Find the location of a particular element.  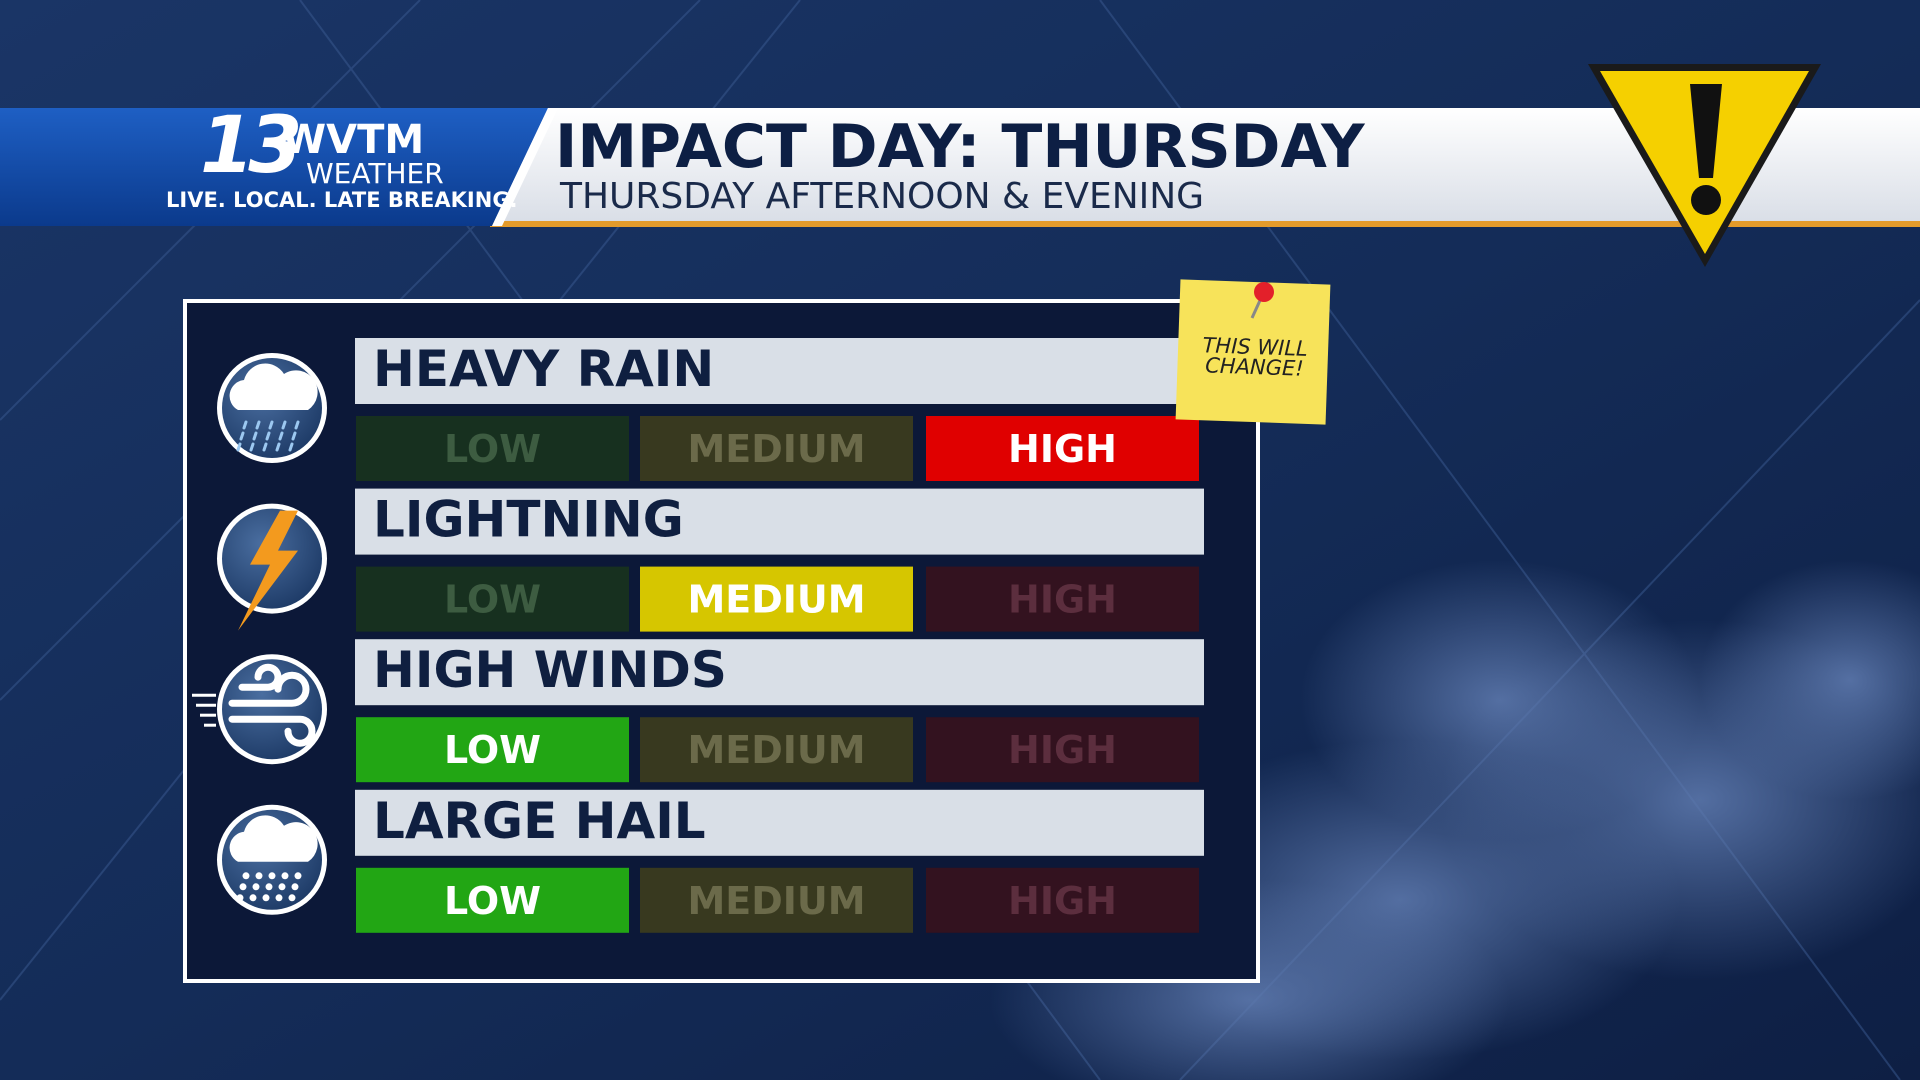

icon-bolt is located at coordinates (268, 570).